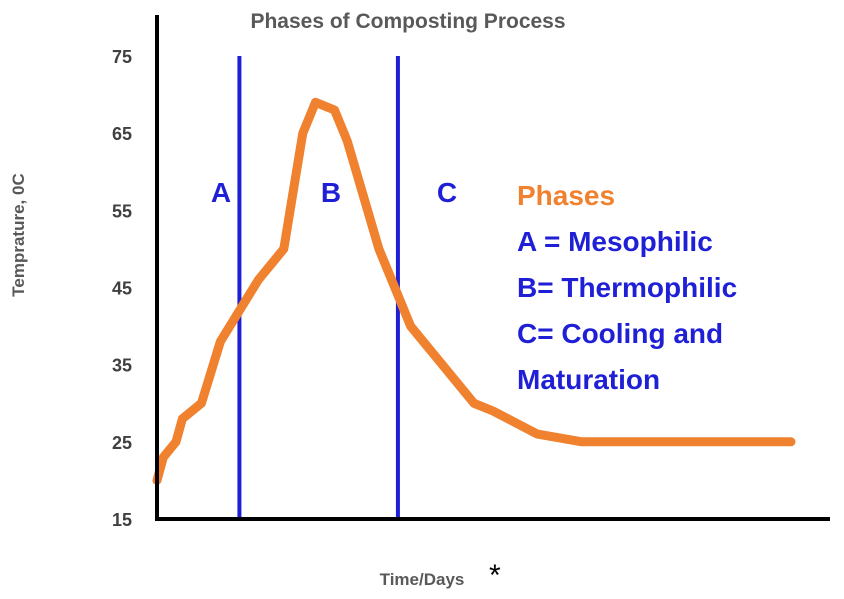 The height and width of the screenshot is (599, 844). Describe the element at coordinates (18, 234) in the screenshot. I see `y-axis-title: Temprature, 0C` at that location.